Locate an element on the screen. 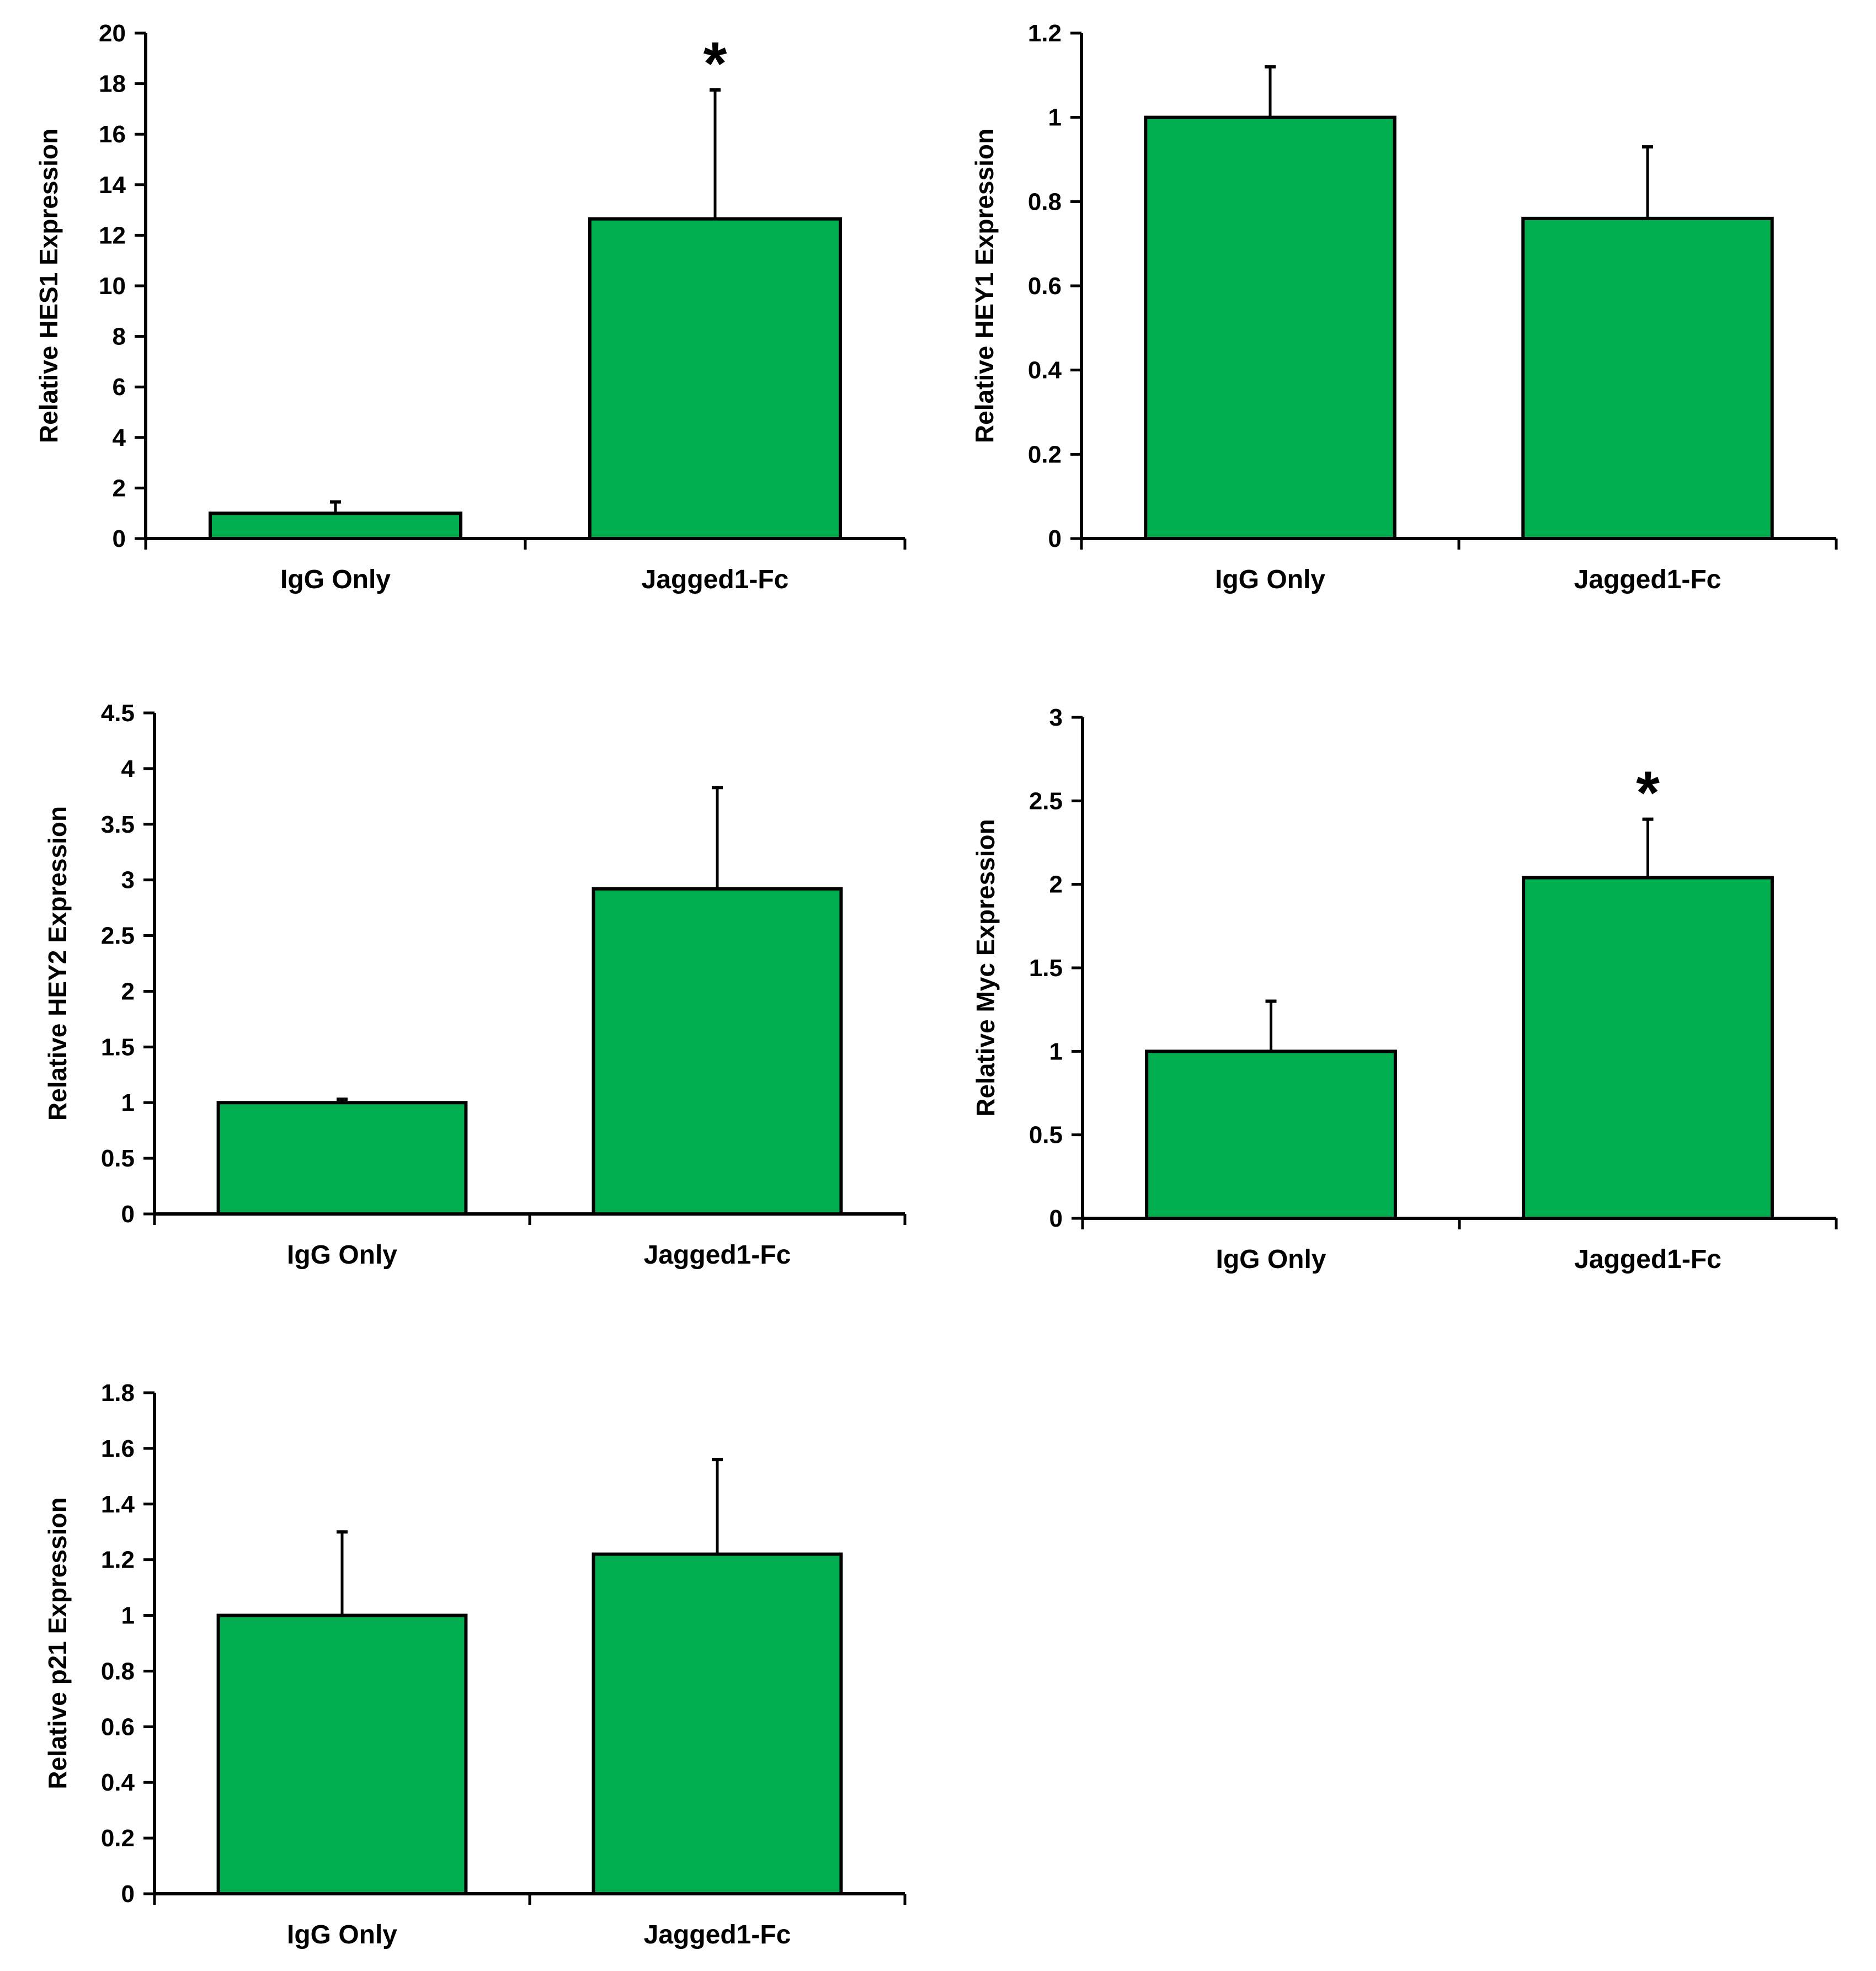  y-axis-title: Relative HES1 Expression is located at coordinates (48, 286).